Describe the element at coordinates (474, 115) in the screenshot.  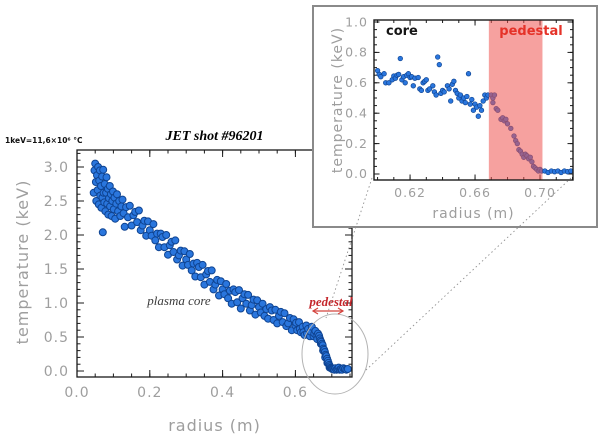
I see `scatter-points` at that location.